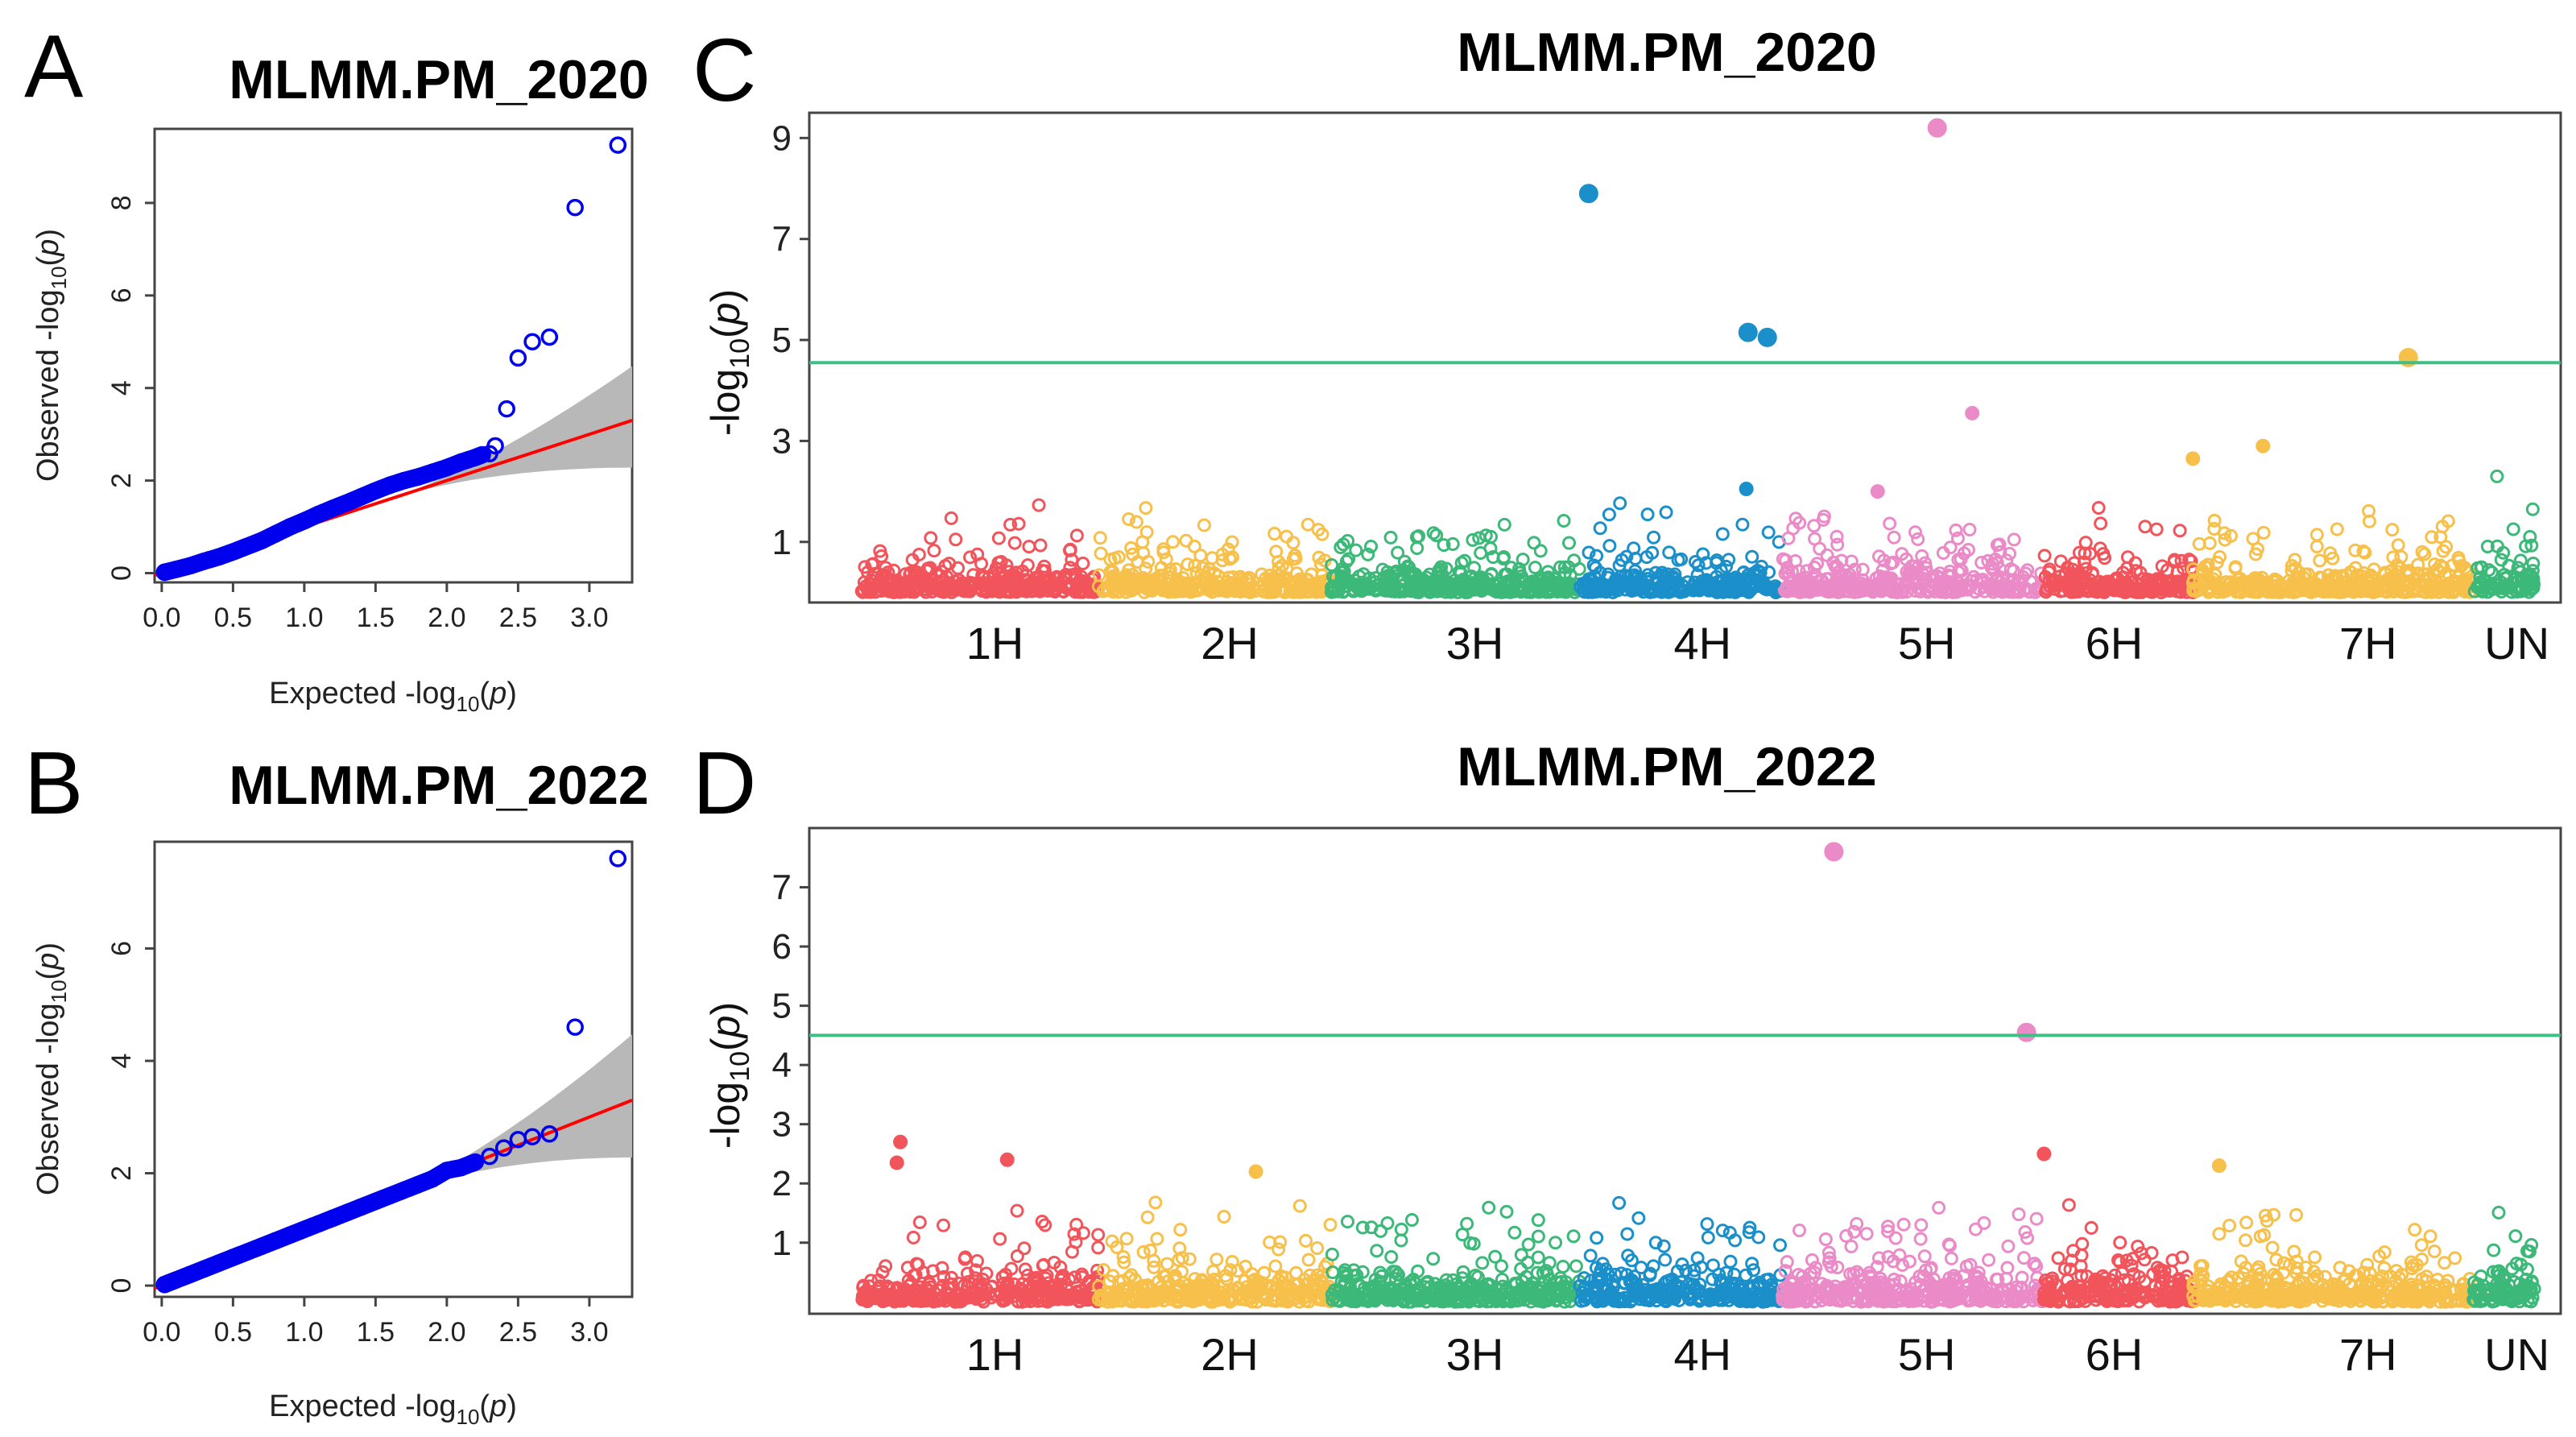 This screenshot has height=1437, width=2576. Describe the element at coordinates (724, 70) in the screenshot. I see `panel-letter-c: C` at that location.